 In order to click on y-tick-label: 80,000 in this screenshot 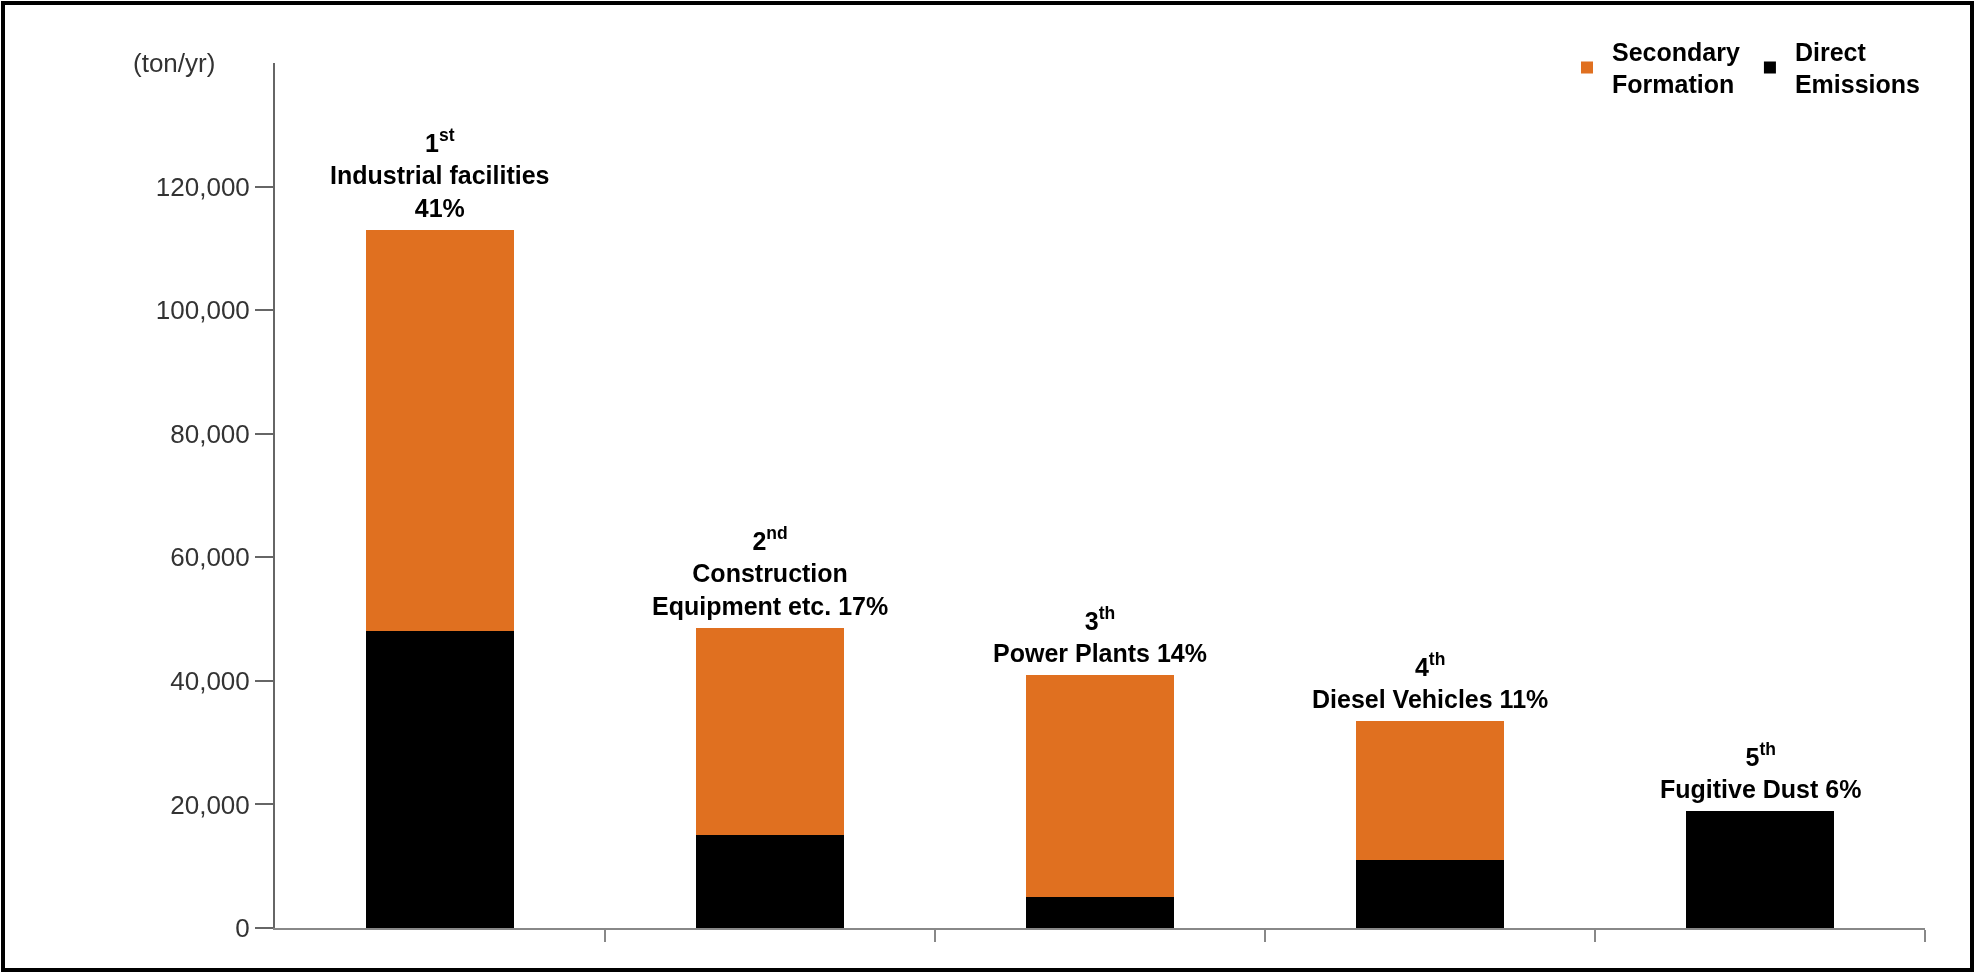, I will do `click(210, 433)`.